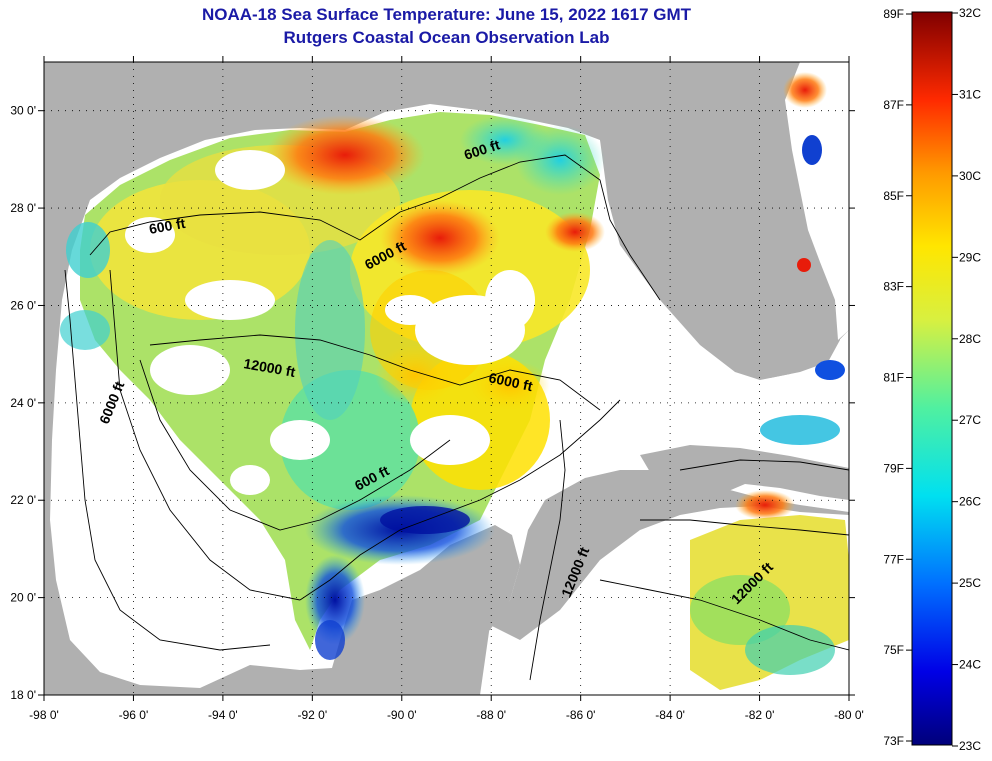 The height and width of the screenshot is (761, 992). Describe the element at coordinates (970, 420) in the screenshot. I see `c-label: 27C` at that location.